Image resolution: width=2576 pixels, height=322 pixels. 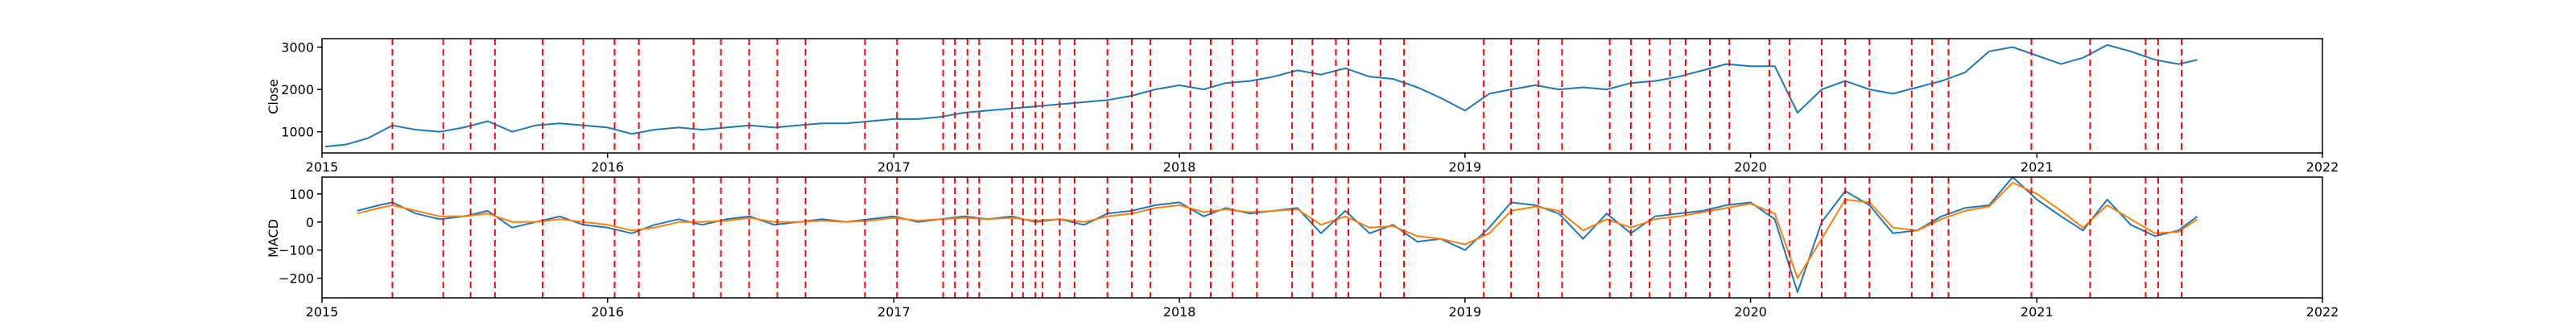 What do you see at coordinates (1465, 312) in the screenshot?
I see `macd-x-tick-label: 2019` at bounding box center [1465, 312].